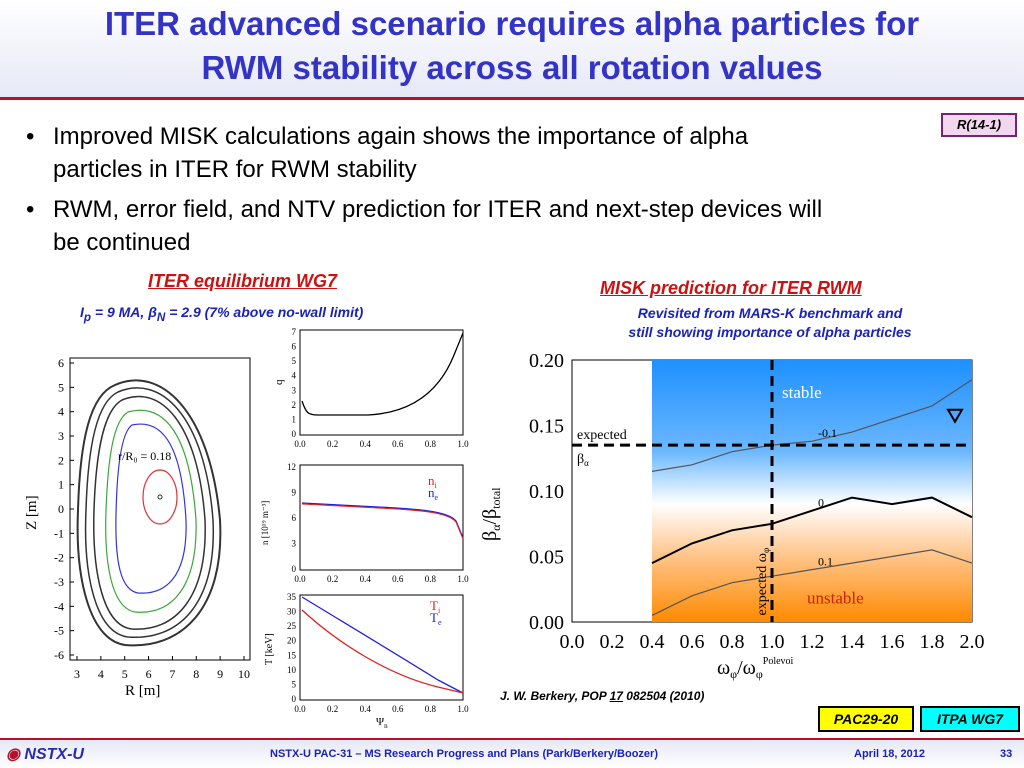  What do you see at coordinates (124, 312) in the screenshot?
I see `ip-value: = 9 MA, β` at bounding box center [124, 312].